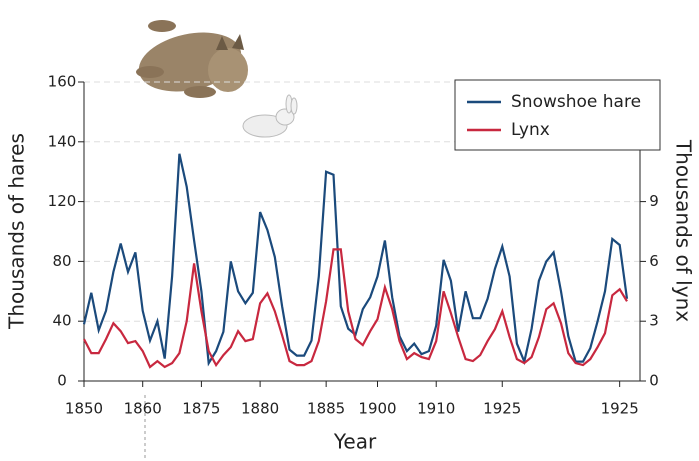 The width and height of the screenshot is (699, 461). What do you see at coordinates (355, 442) in the screenshot?
I see `x-axis-title: Year` at bounding box center [355, 442].